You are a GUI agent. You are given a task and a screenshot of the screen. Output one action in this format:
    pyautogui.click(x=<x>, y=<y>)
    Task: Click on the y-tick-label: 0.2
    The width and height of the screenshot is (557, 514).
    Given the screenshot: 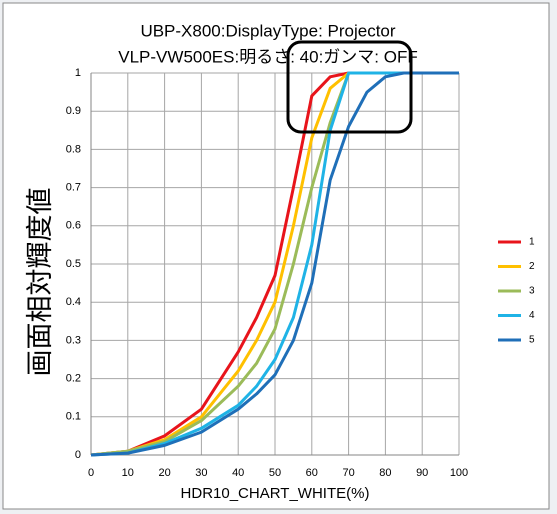 What is the action you would take?
    pyautogui.click(x=73, y=379)
    